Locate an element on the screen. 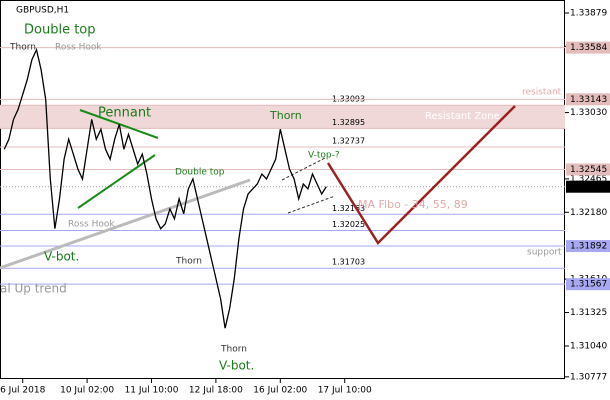 This screenshot has width=610, height=400. level-label: 1.32737 is located at coordinates (348, 140).